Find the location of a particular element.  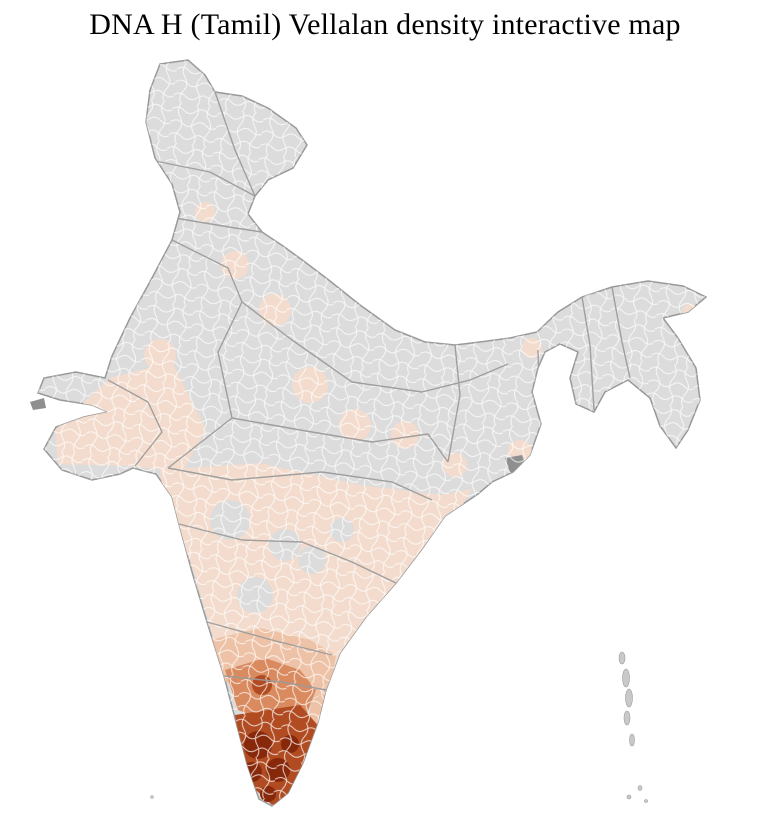

dark-district-kutch-west is located at coordinates (38, 404).